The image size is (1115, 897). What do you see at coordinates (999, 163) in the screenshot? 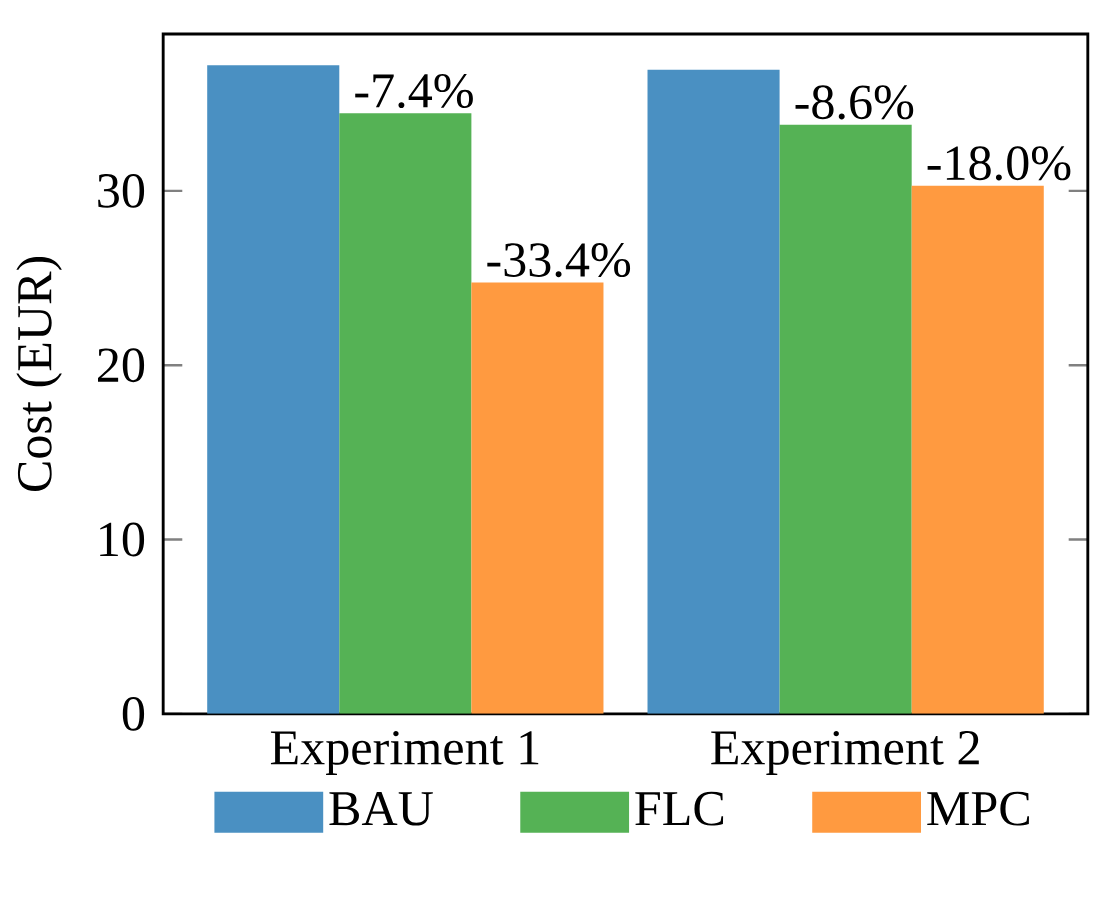
I see `annotation: -18.0%` at bounding box center [999, 163].